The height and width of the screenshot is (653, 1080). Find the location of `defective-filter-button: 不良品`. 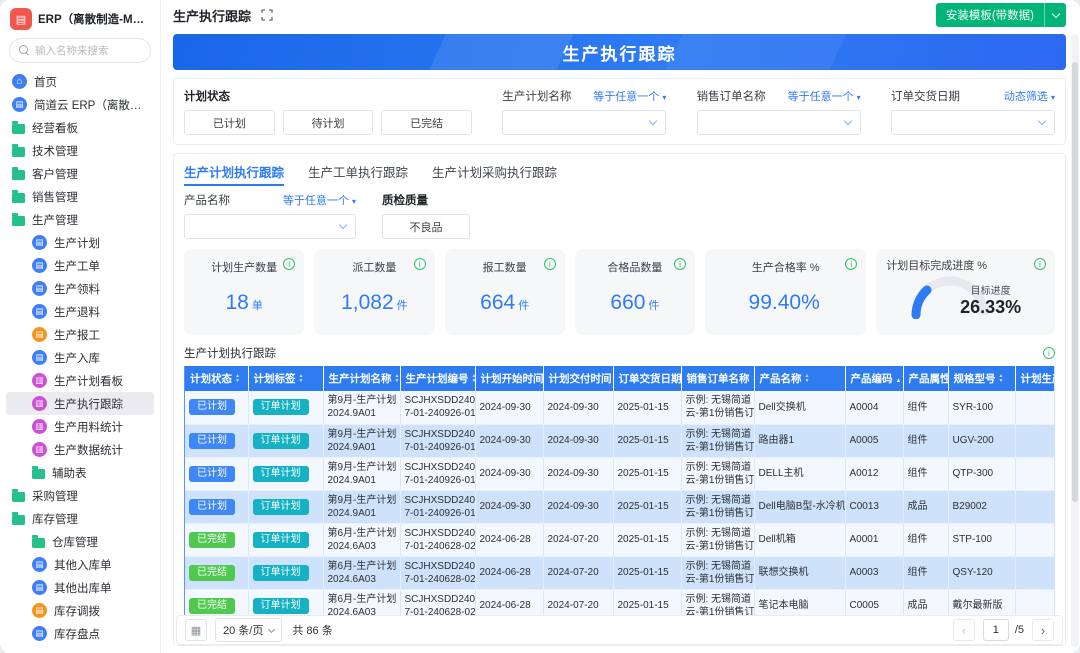

defective-filter-button: 不良品 is located at coordinates (426, 226).